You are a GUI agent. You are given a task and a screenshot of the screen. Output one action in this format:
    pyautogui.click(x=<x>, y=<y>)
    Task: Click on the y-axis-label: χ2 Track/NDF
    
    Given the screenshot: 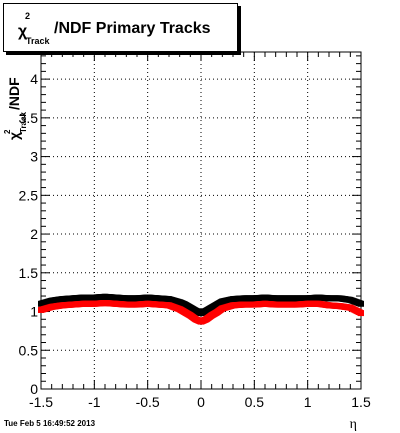 What is the action you would take?
    pyautogui.click(x=15, y=108)
    